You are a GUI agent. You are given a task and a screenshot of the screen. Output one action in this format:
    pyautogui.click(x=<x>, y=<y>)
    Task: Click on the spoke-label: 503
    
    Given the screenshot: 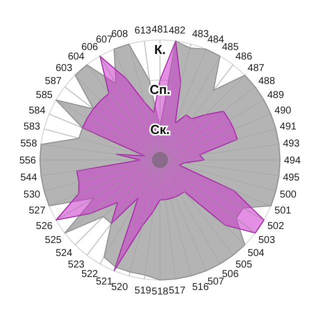 What is the action you would take?
    pyautogui.click(x=267, y=240)
    